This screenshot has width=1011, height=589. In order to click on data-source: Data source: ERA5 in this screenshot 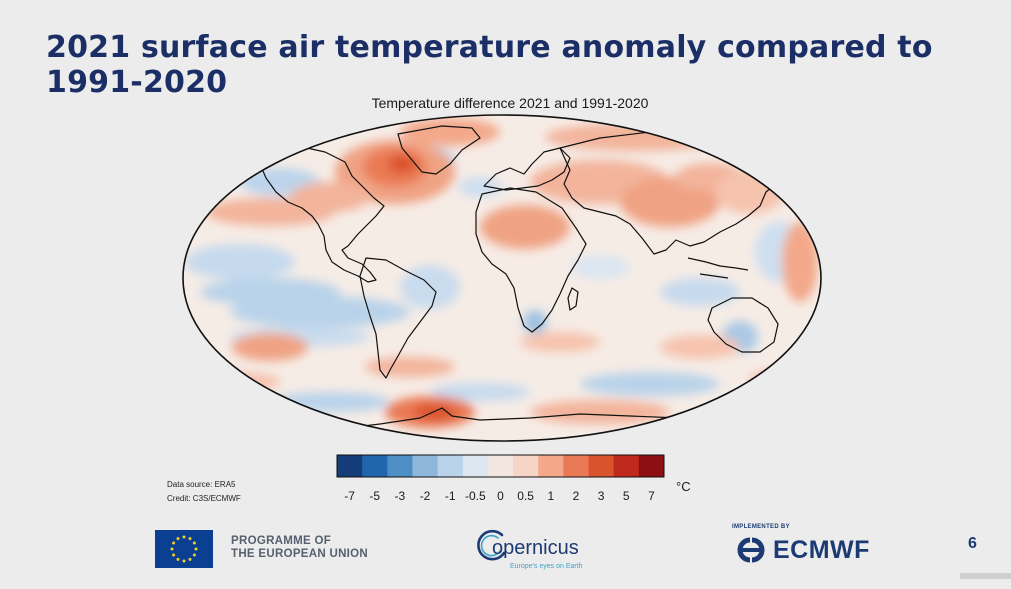, I will do `click(201, 484)`.